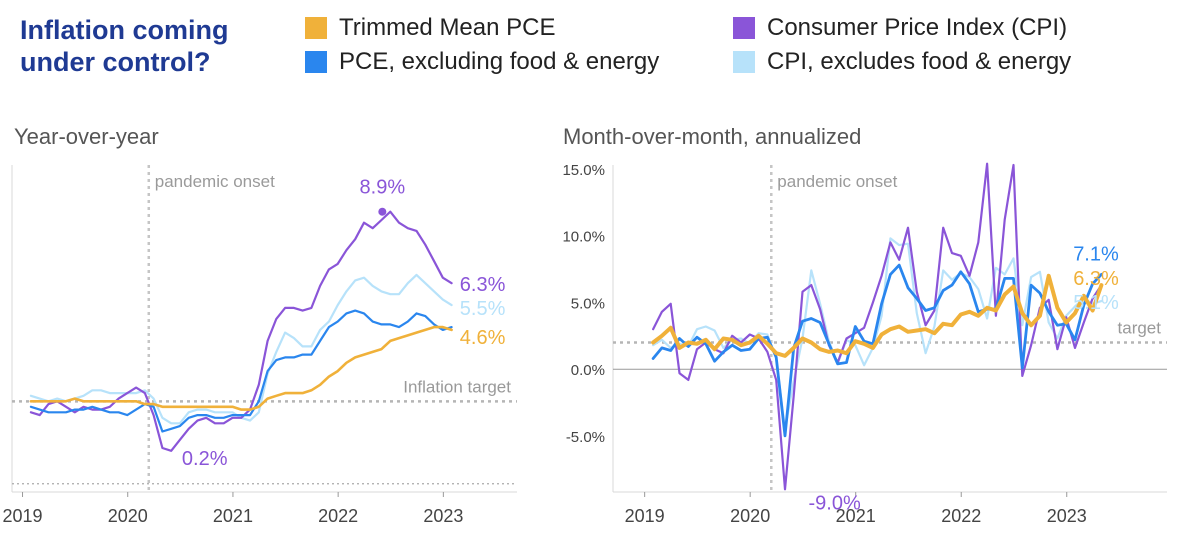  What do you see at coordinates (588, 370) in the screenshot?
I see `y-tick-label: 0.0%` at bounding box center [588, 370].